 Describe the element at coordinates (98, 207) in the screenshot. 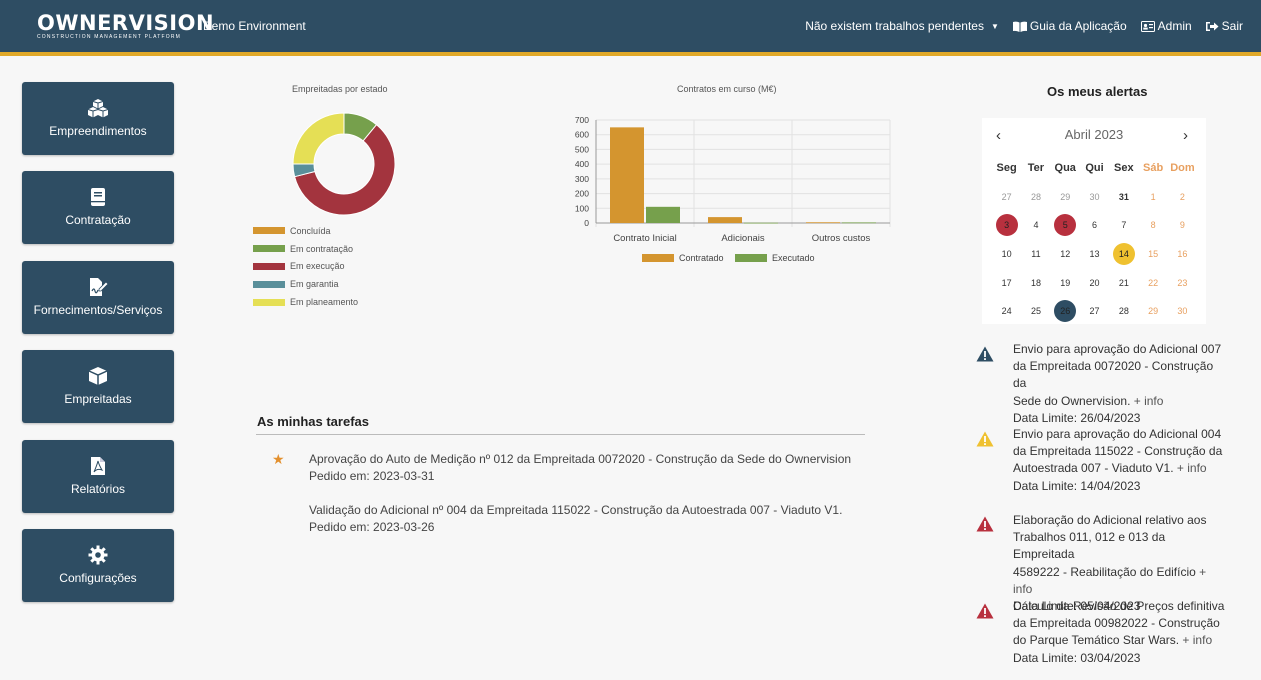

I see `sidebar-item-contratacao: Contratação` at that location.